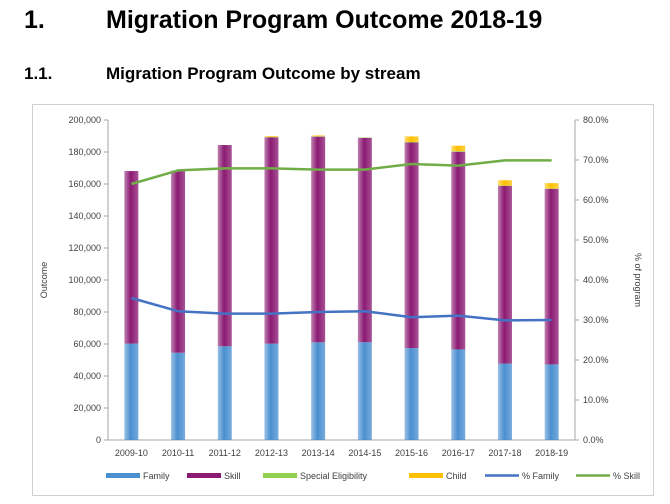  What do you see at coordinates (411, 453) in the screenshot?
I see `x-tick-label: 2015-16` at bounding box center [411, 453].